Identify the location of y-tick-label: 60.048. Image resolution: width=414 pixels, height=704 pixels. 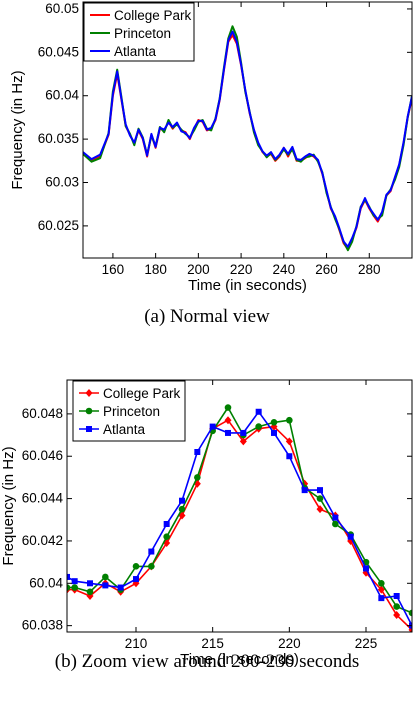
(42, 413).